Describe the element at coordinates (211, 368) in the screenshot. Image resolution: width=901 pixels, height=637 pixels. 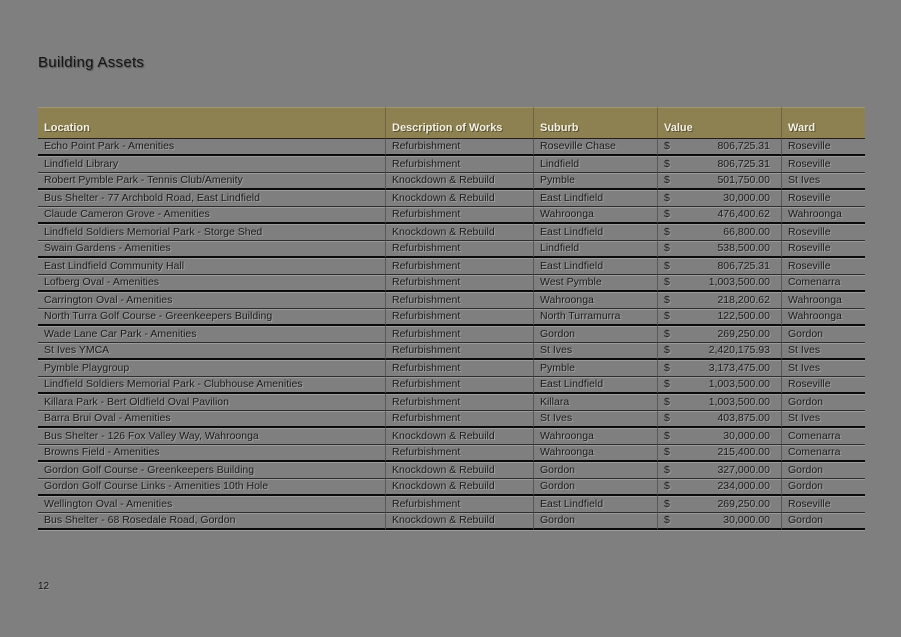
I see `cell-location: Pymble Playgroup` at that location.